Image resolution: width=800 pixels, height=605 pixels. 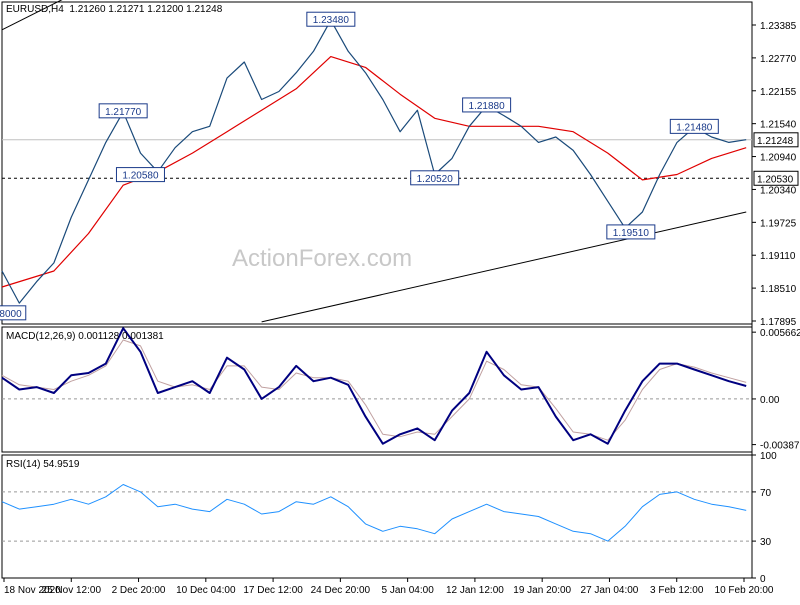 I want to click on support-level-tag, so click(x=776, y=178).